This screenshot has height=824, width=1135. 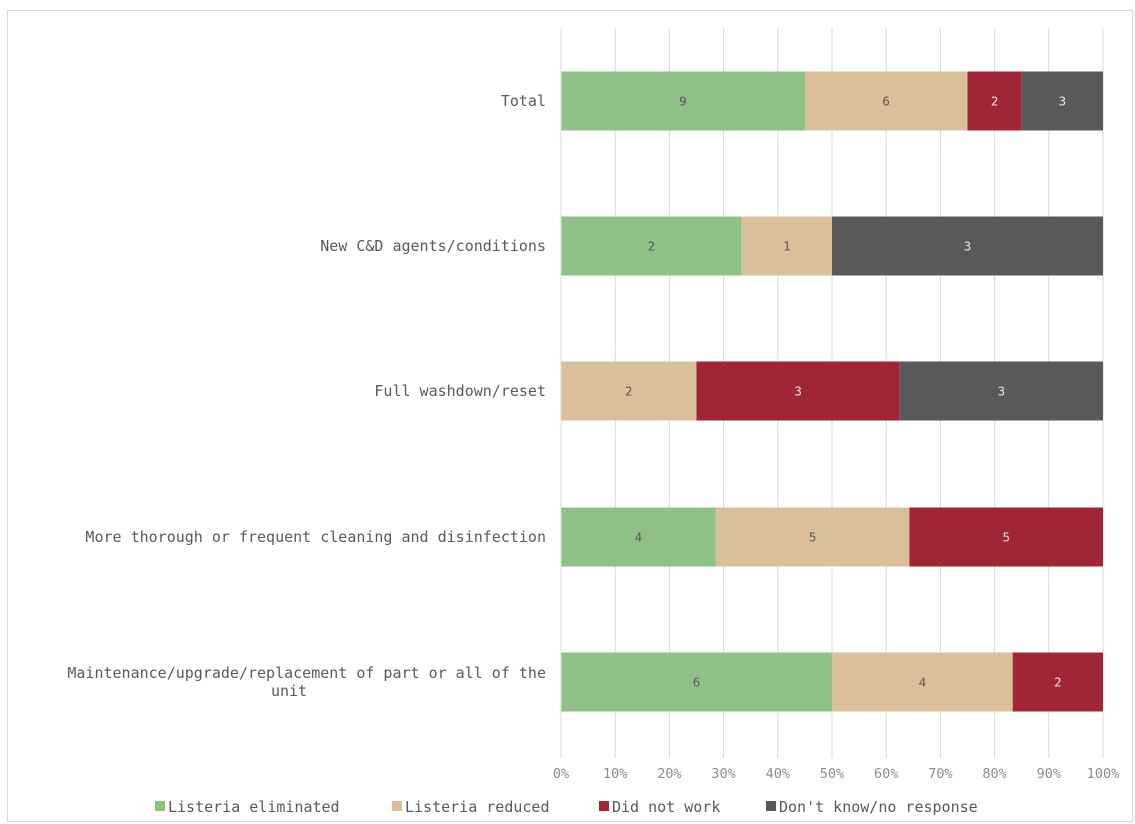 I want to click on category-label: New C&D agents/conditions, so click(x=433, y=246).